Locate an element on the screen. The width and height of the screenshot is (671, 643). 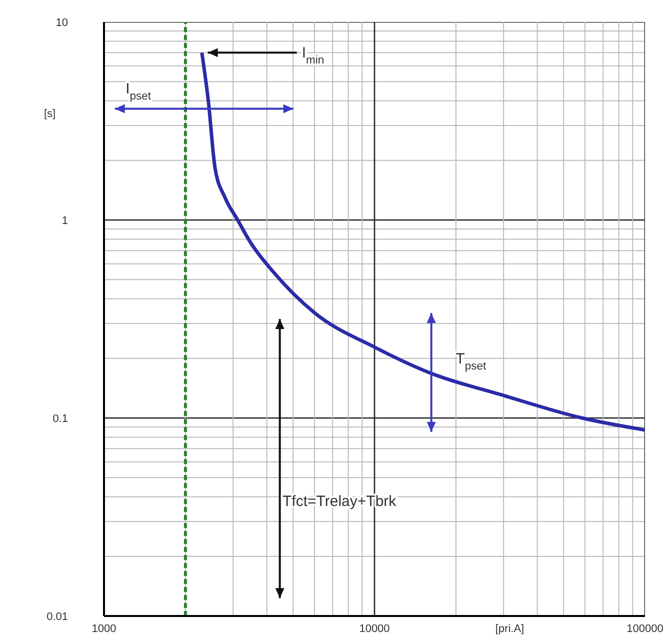
y-tick-label: 1 is located at coordinates (65, 220).